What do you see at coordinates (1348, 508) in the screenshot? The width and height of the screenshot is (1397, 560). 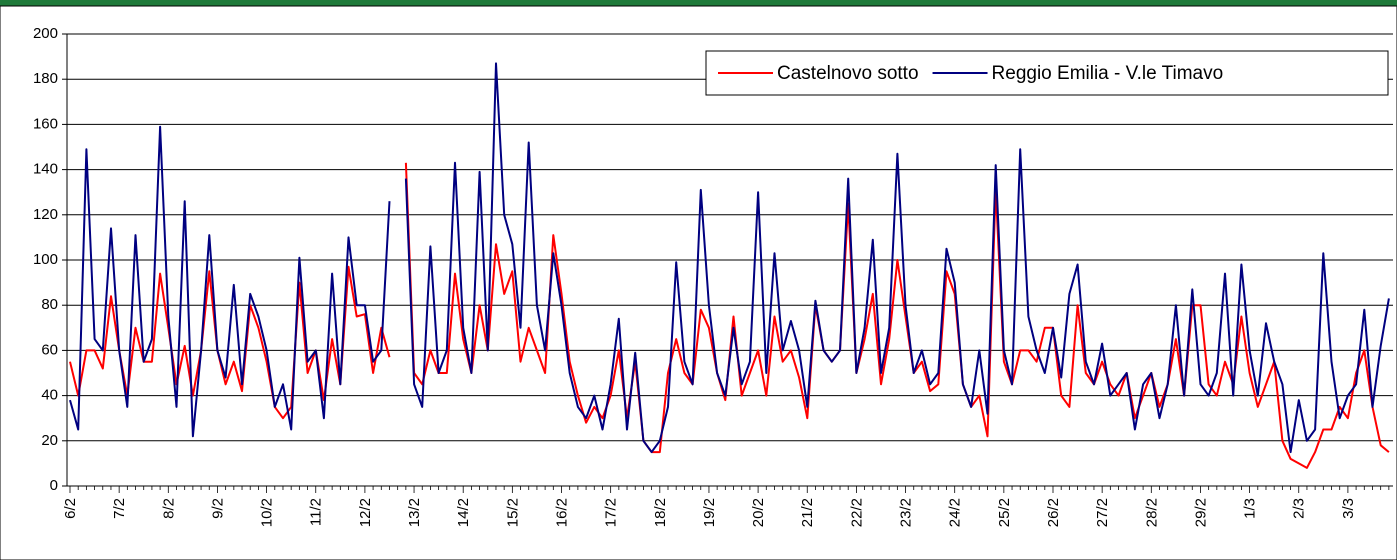 I see `x-tick-label: 3/3` at bounding box center [1348, 508].